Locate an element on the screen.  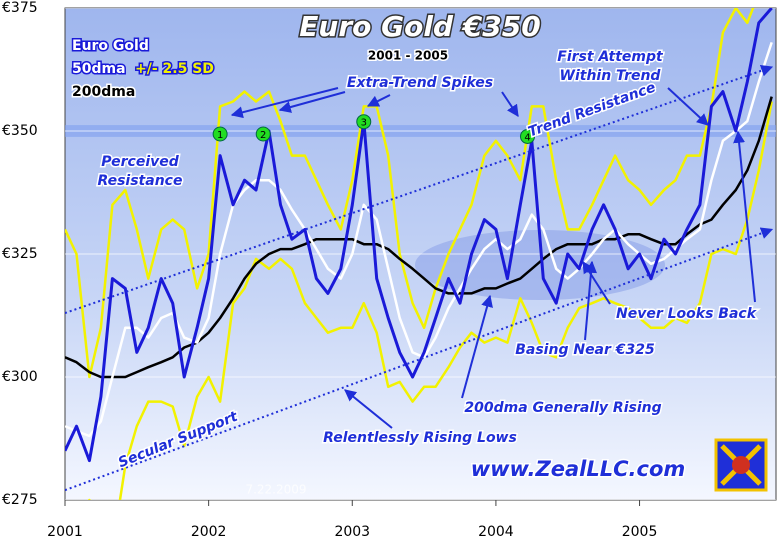
x-tick-label: 2002 is located at coordinates (209, 532).